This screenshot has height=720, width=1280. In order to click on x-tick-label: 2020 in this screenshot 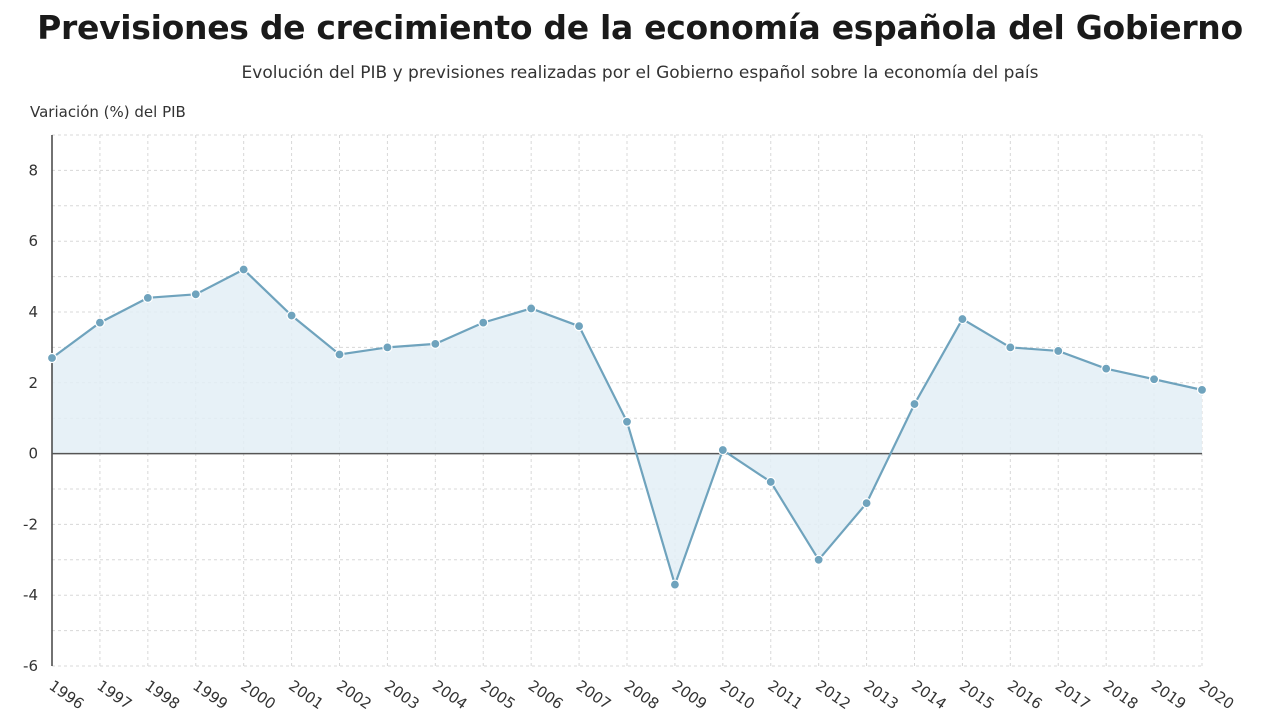, I will do `click(1217, 695)`.